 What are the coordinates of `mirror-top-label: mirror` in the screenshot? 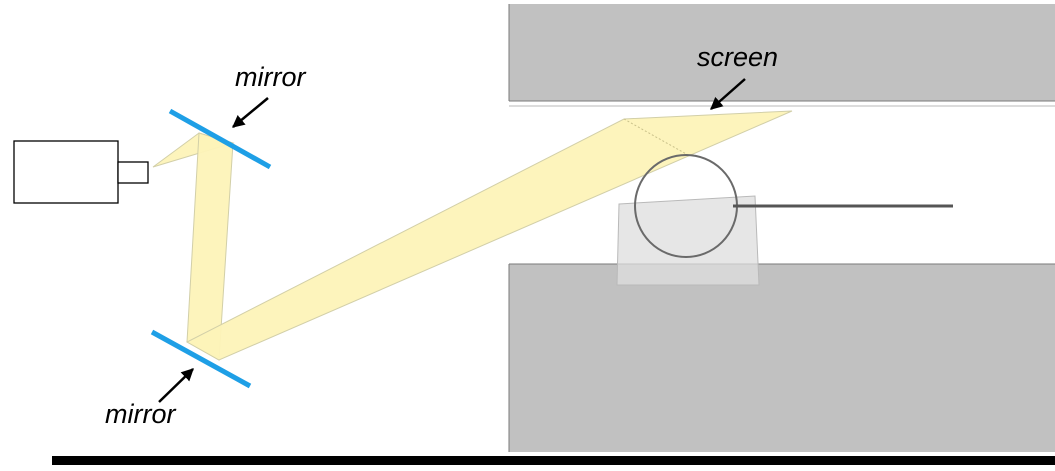 It's located at (270, 77).